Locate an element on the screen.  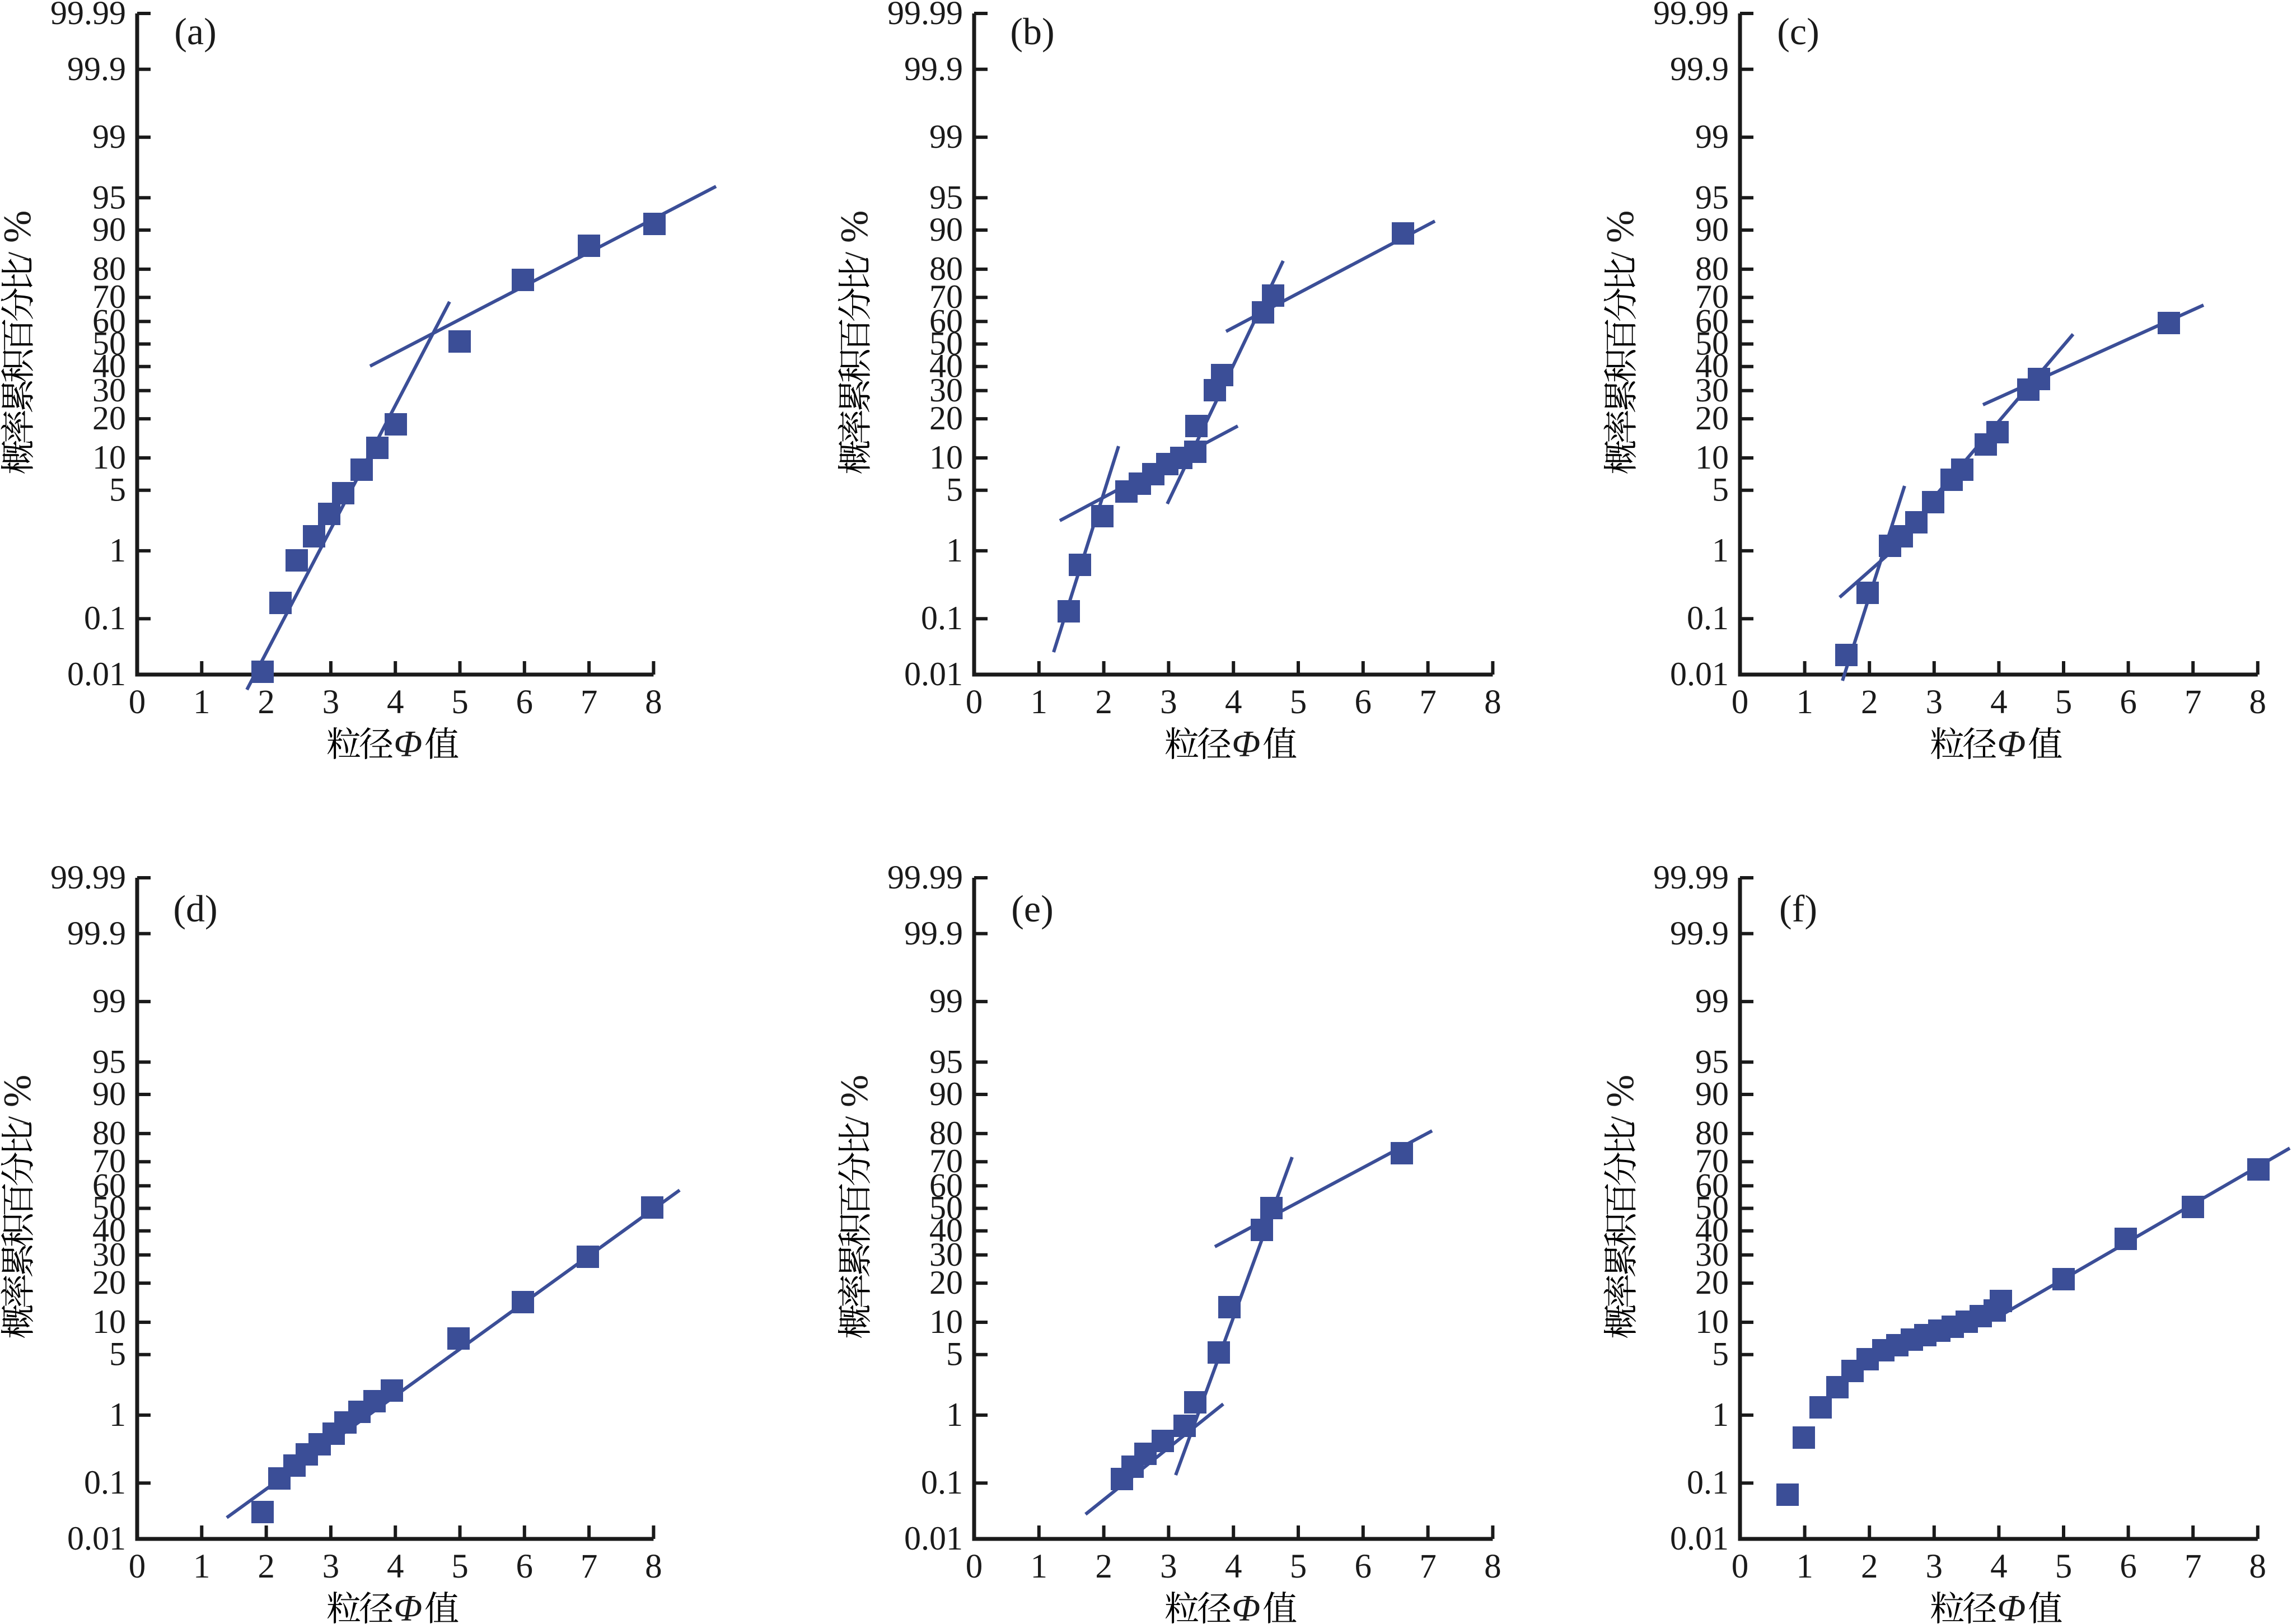
svg-text: (a) is located at coordinates (195, 32).